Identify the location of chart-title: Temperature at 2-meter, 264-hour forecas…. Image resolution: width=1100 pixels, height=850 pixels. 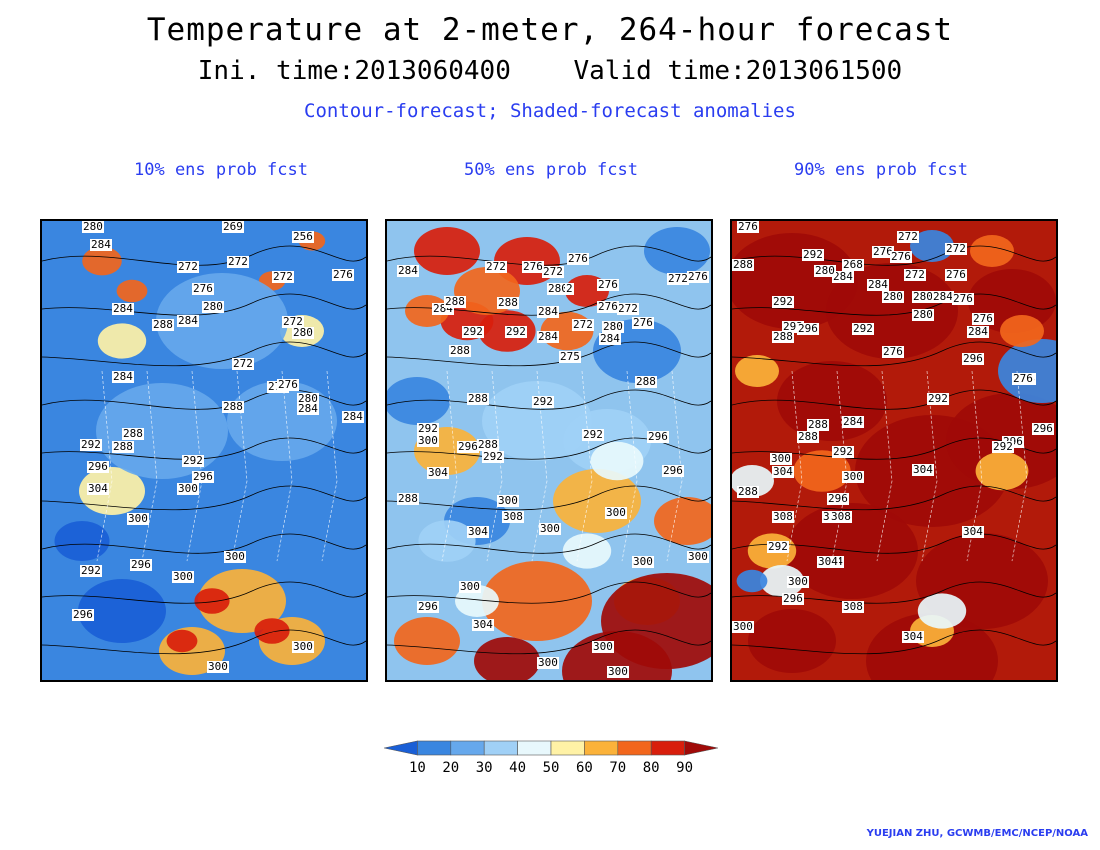
(550, 30).